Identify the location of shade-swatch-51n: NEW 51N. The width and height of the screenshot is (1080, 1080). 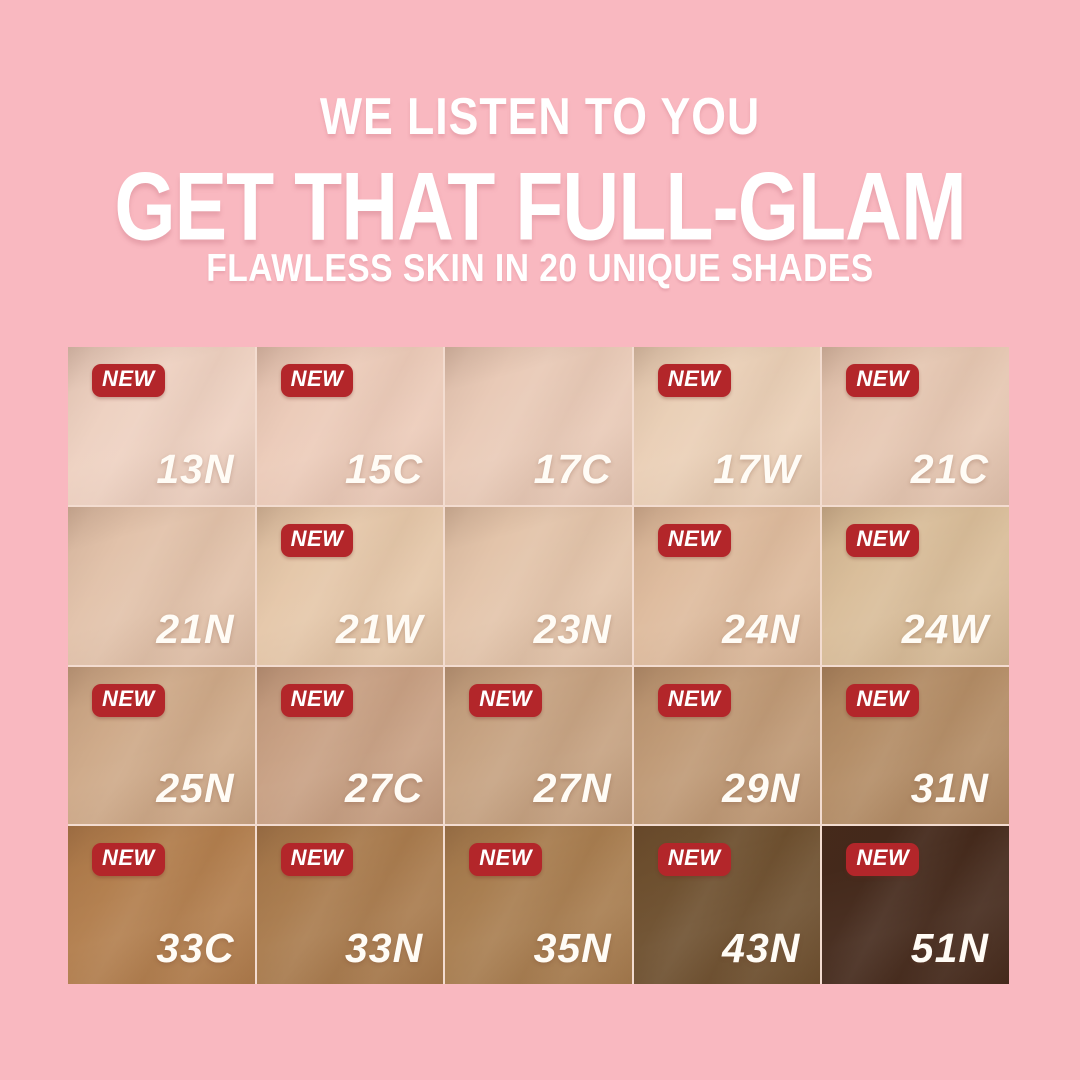
(915, 905).